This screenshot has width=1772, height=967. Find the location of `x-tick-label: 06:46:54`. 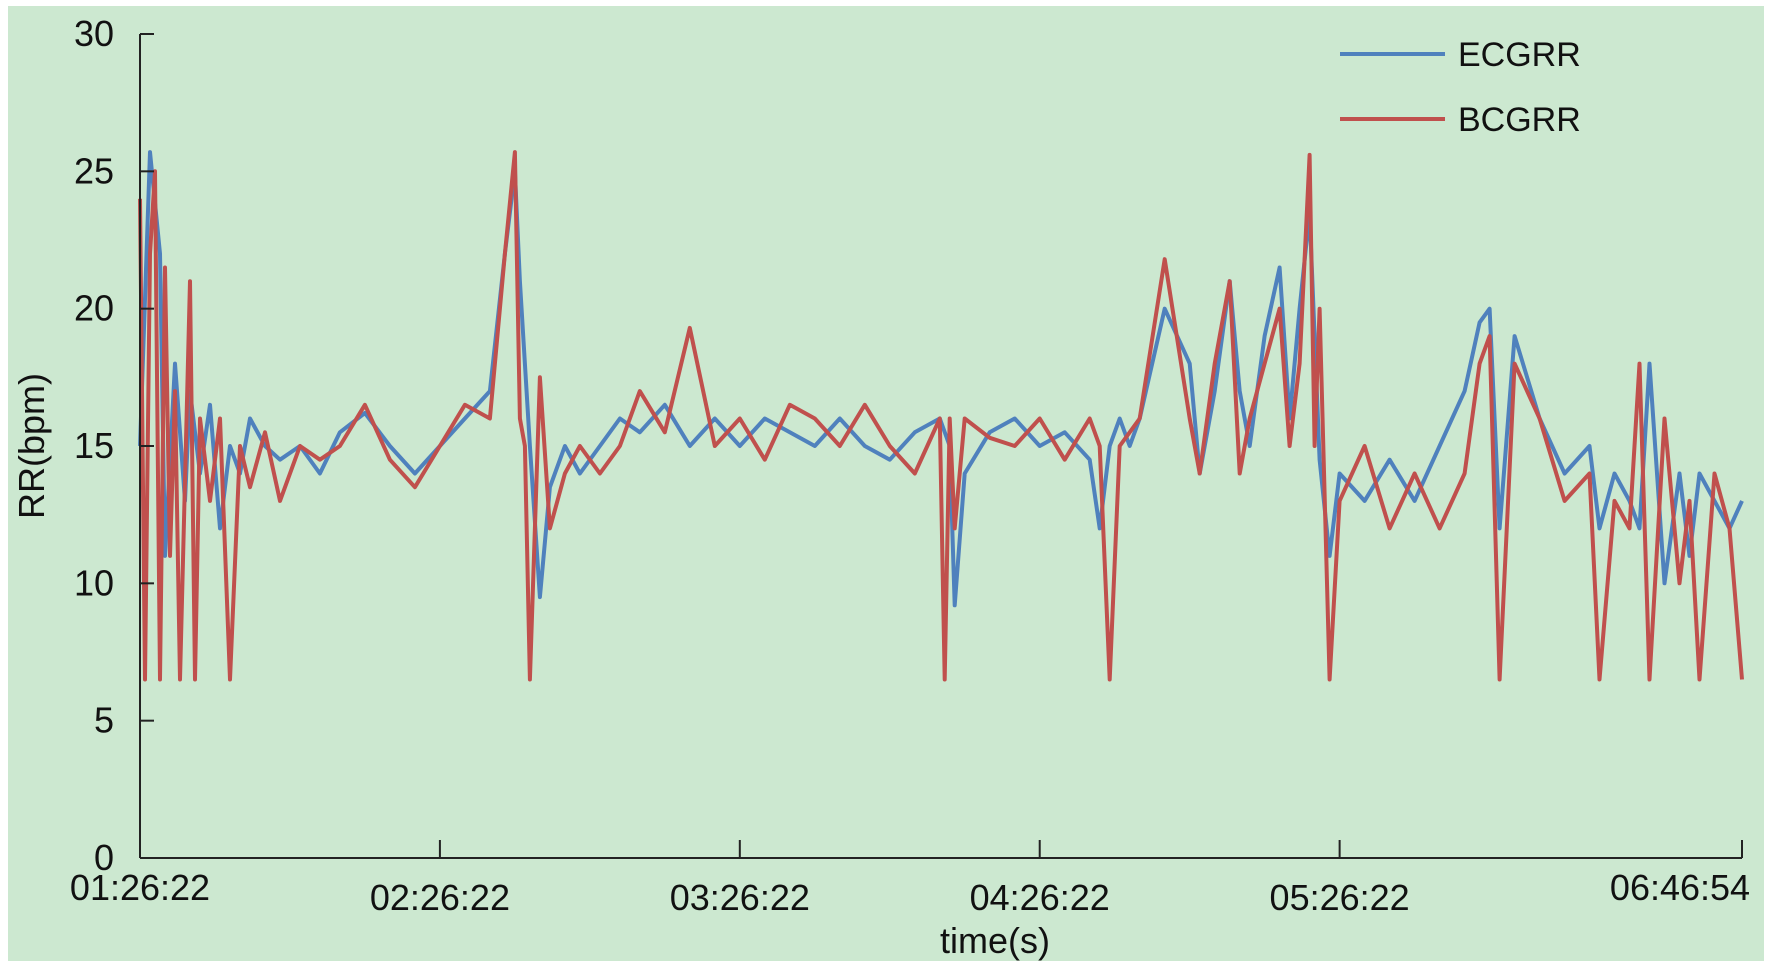

x-tick-label: 06:46:54 is located at coordinates (1680, 887).